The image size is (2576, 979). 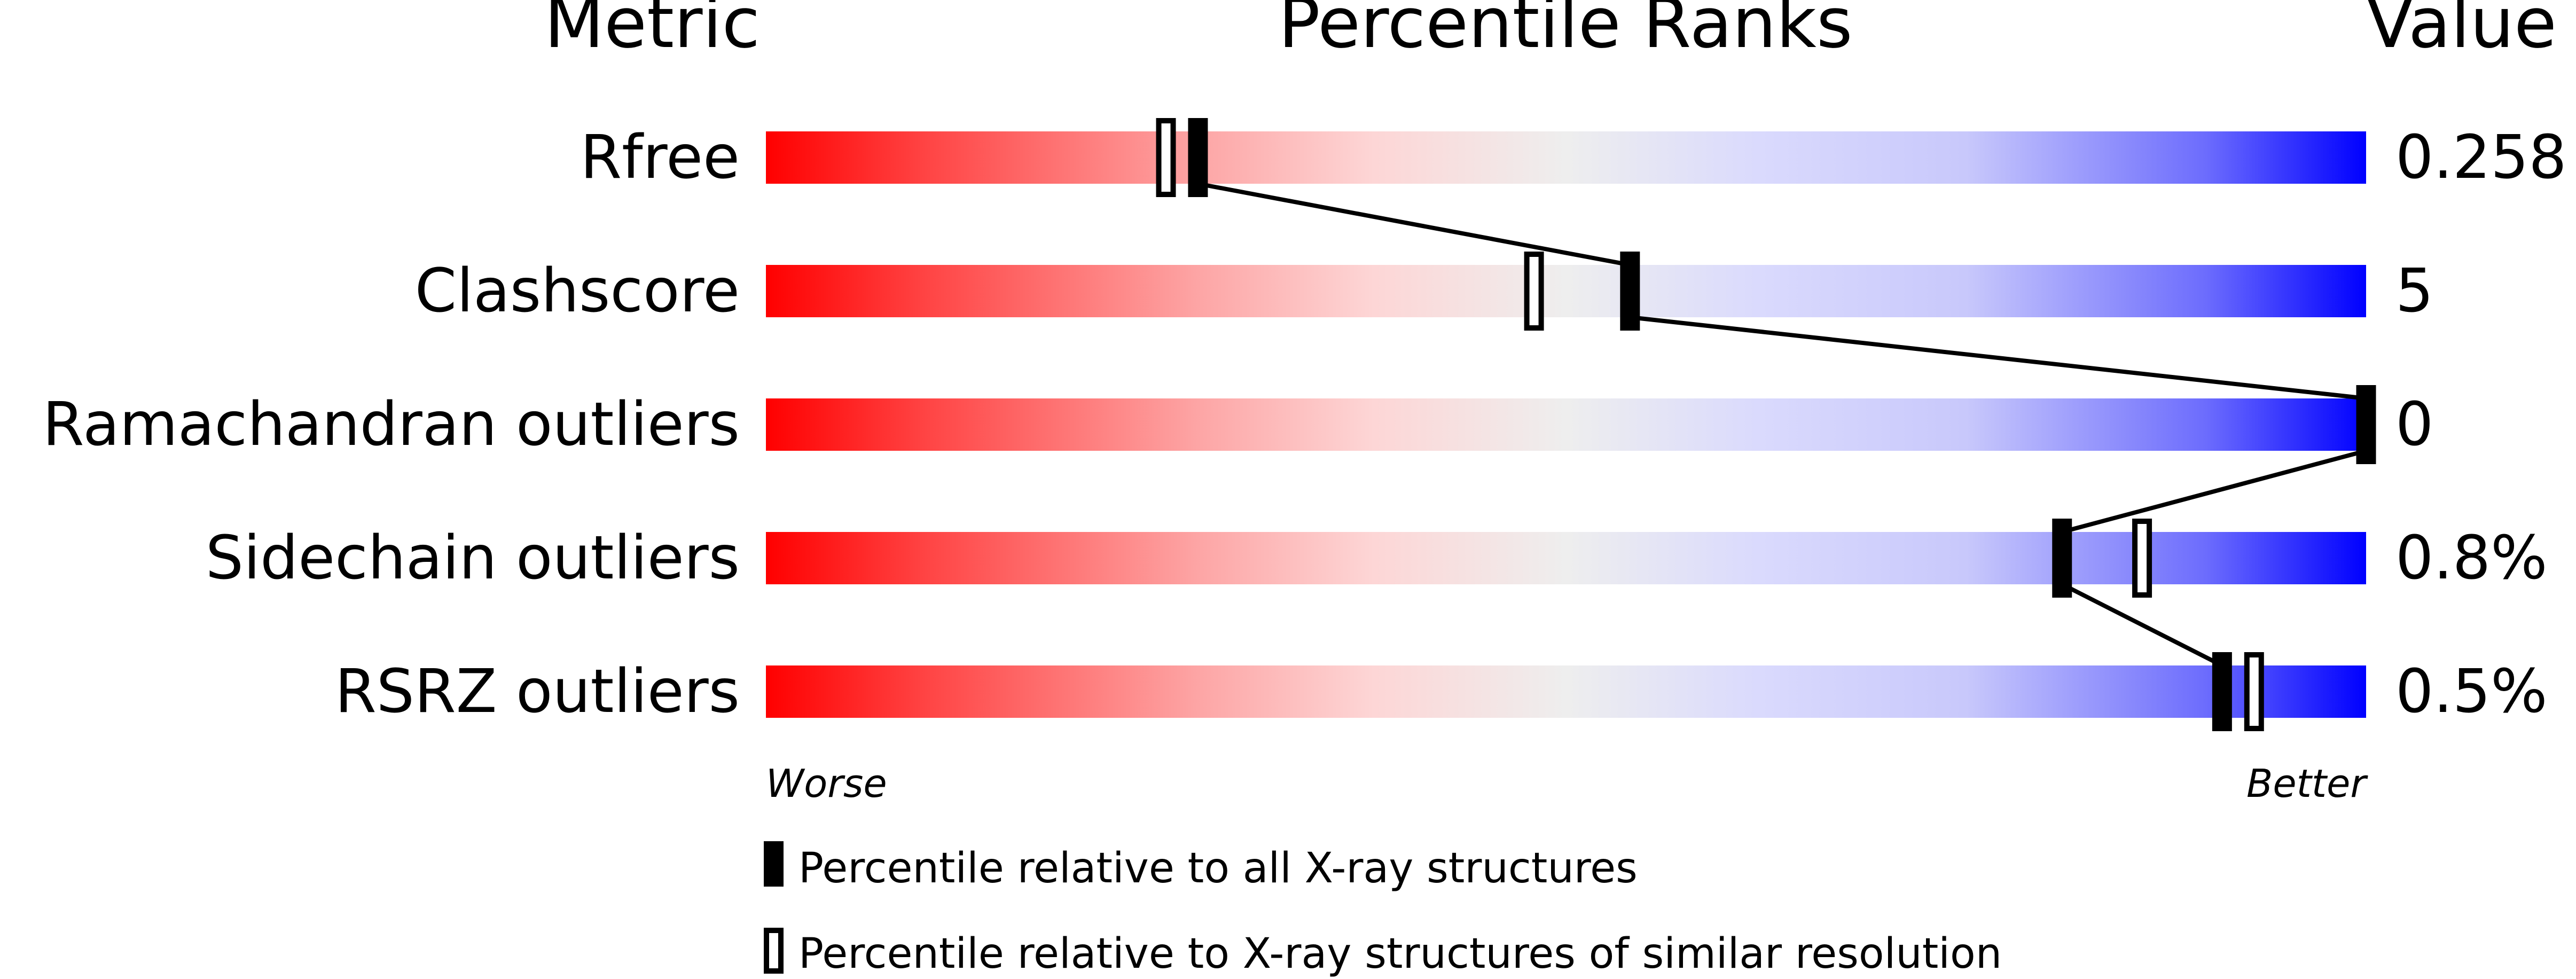 I want to click on metric-label: Ramachandran outliers, so click(x=391, y=424).